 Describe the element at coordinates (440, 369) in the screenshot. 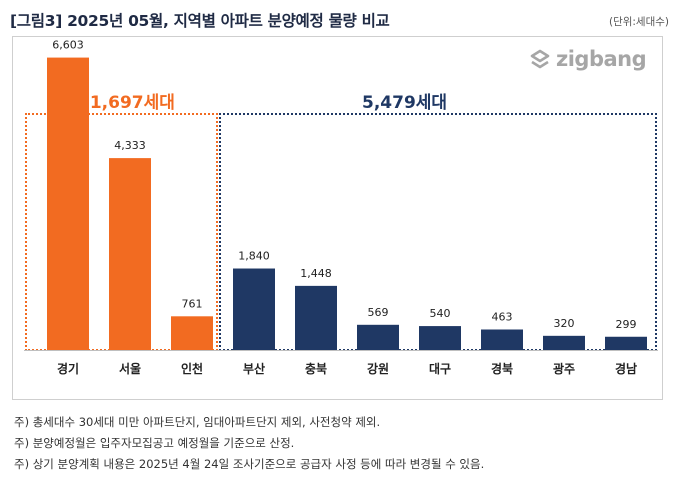

I see `category-label-6: 대구` at that location.